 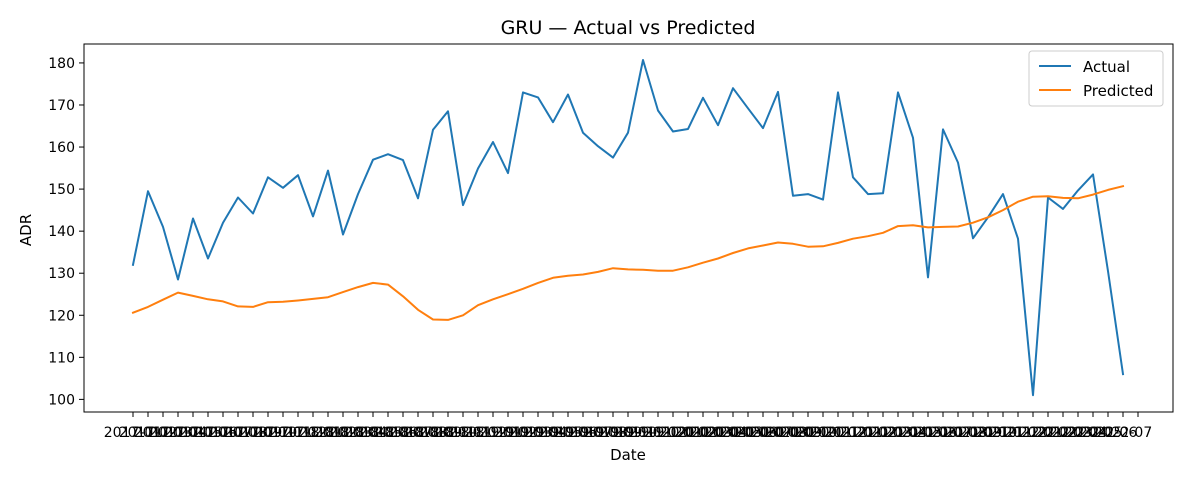 I want to click on x-tick-label: 2020-03, so click(x=703, y=433).